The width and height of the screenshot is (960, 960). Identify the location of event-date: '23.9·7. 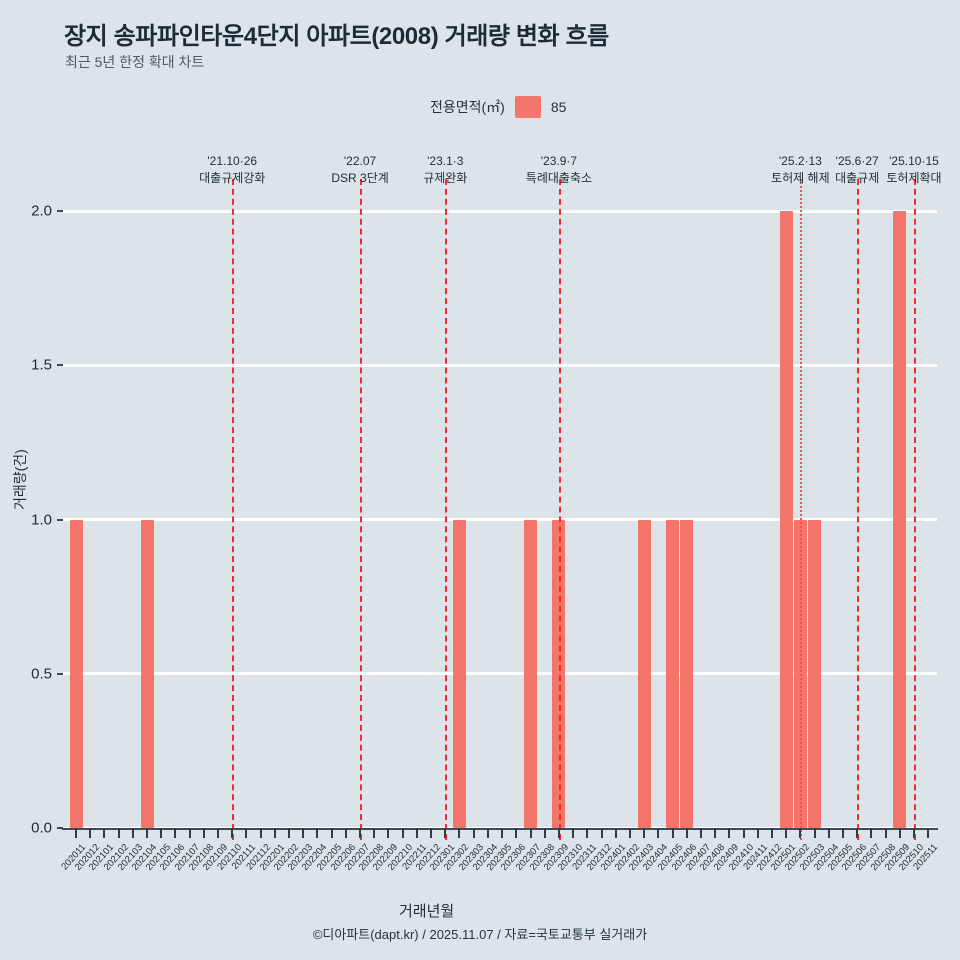
(559, 161).